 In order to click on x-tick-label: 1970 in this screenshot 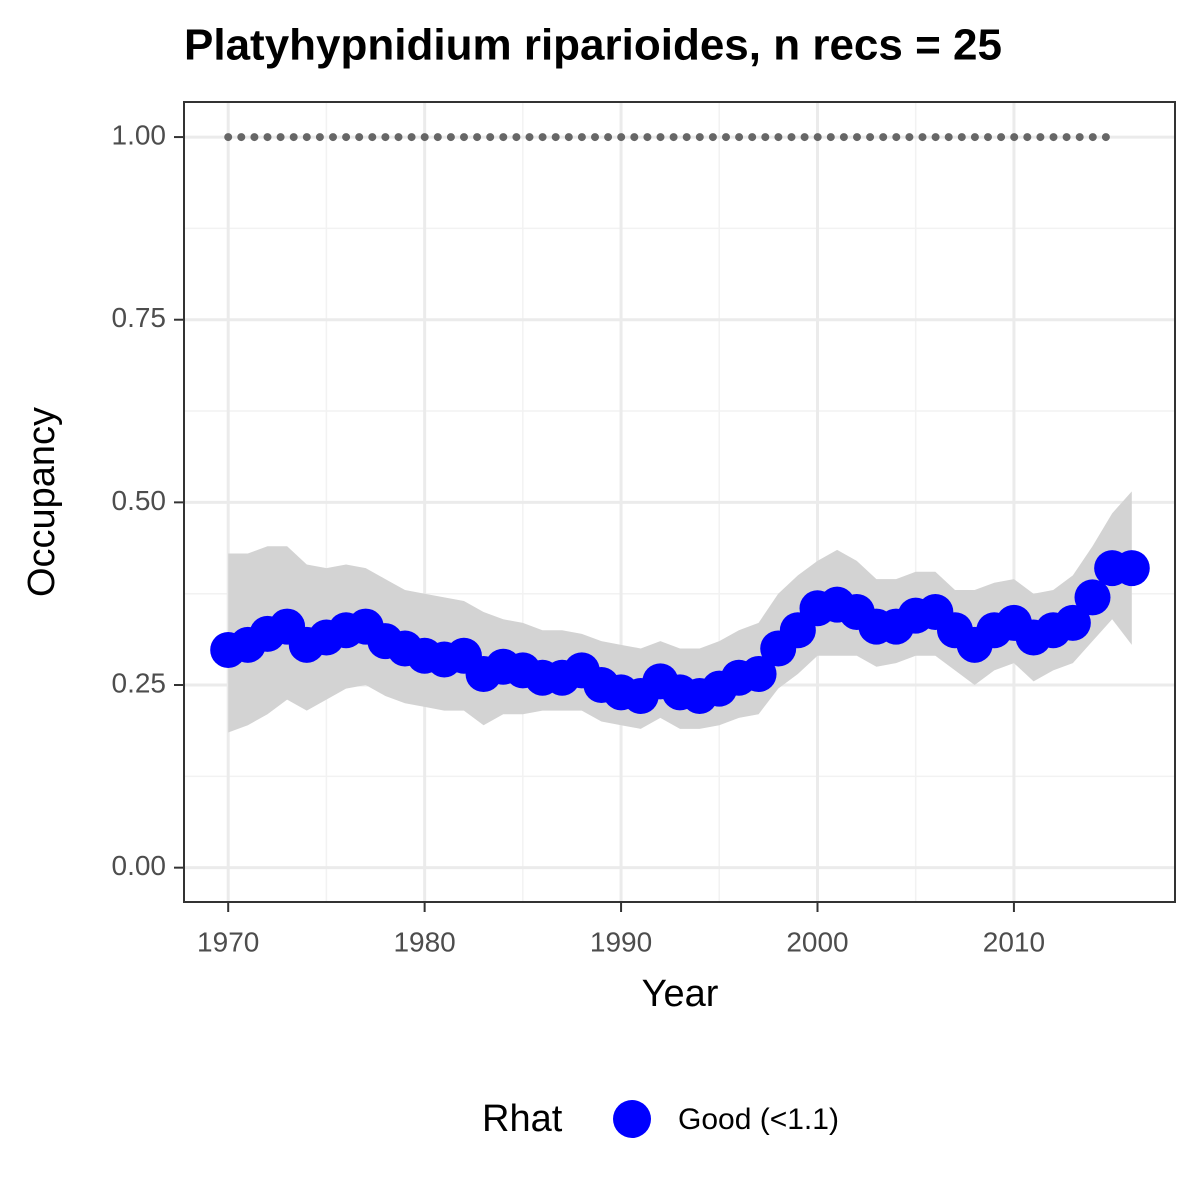, I will do `click(228, 941)`.